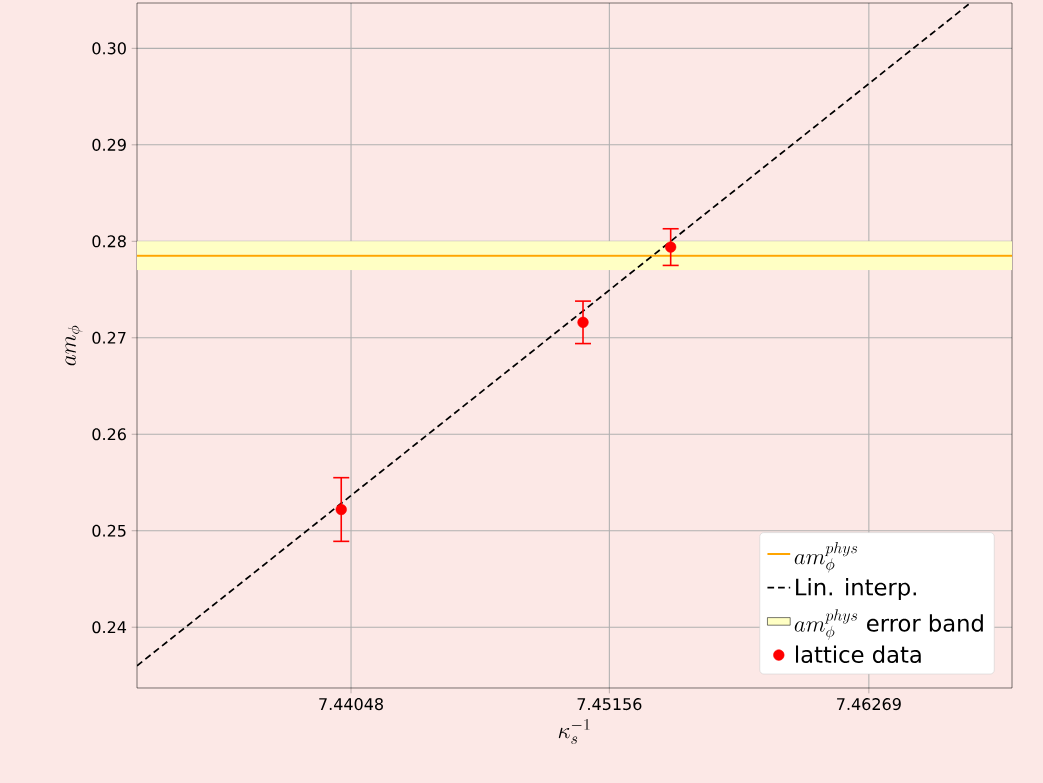 The height and width of the screenshot is (783, 1043). What do you see at coordinates (109, 144) in the screenshot?
I see `y-tick-label: 0.29` at bounding box center [109, 144].